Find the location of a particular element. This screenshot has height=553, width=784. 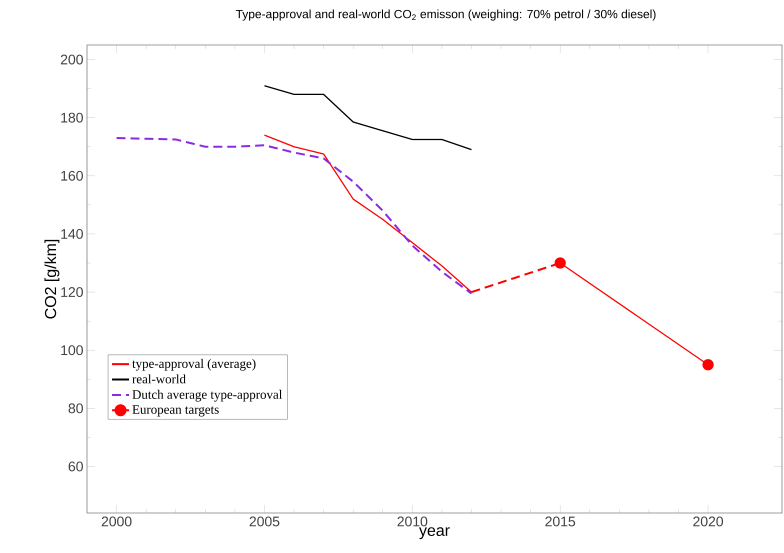

x-tick-label: 2005 is located at coordinates (265, 521).